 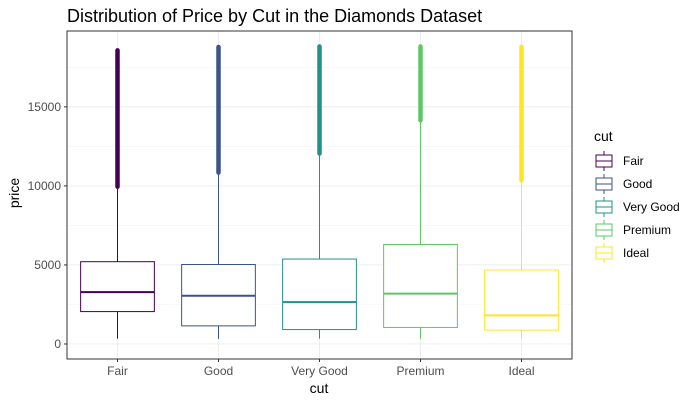 I want to click on legend-entry-good: Good, so click(x=623, y=184).